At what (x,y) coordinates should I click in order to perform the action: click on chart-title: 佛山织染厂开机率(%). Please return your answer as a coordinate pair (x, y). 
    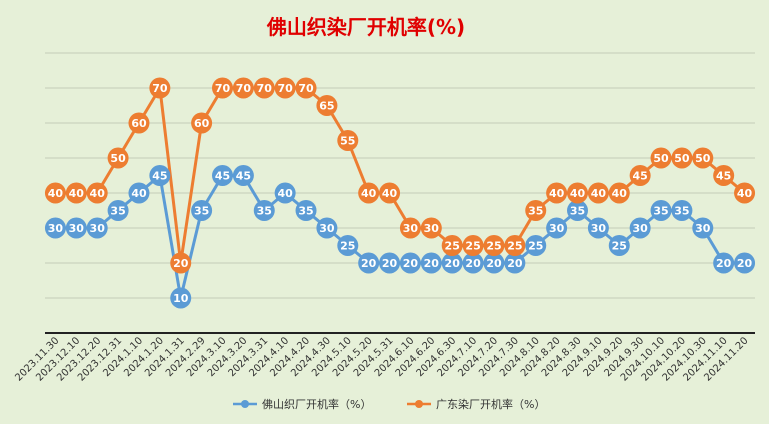
    Looking at the image, I should click on (365, 27).